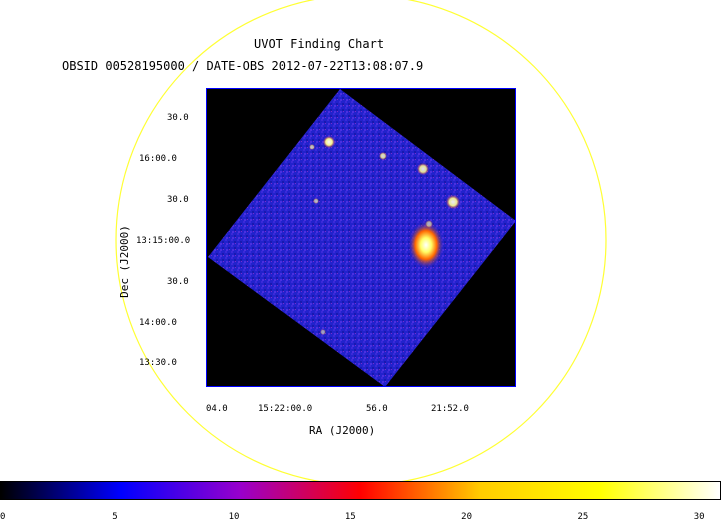 This screenshot has height=521, width=722. Describe the element at coordinates (3, 516) in the screenshot. I see `colorbar-tick-label: 0` at that location.